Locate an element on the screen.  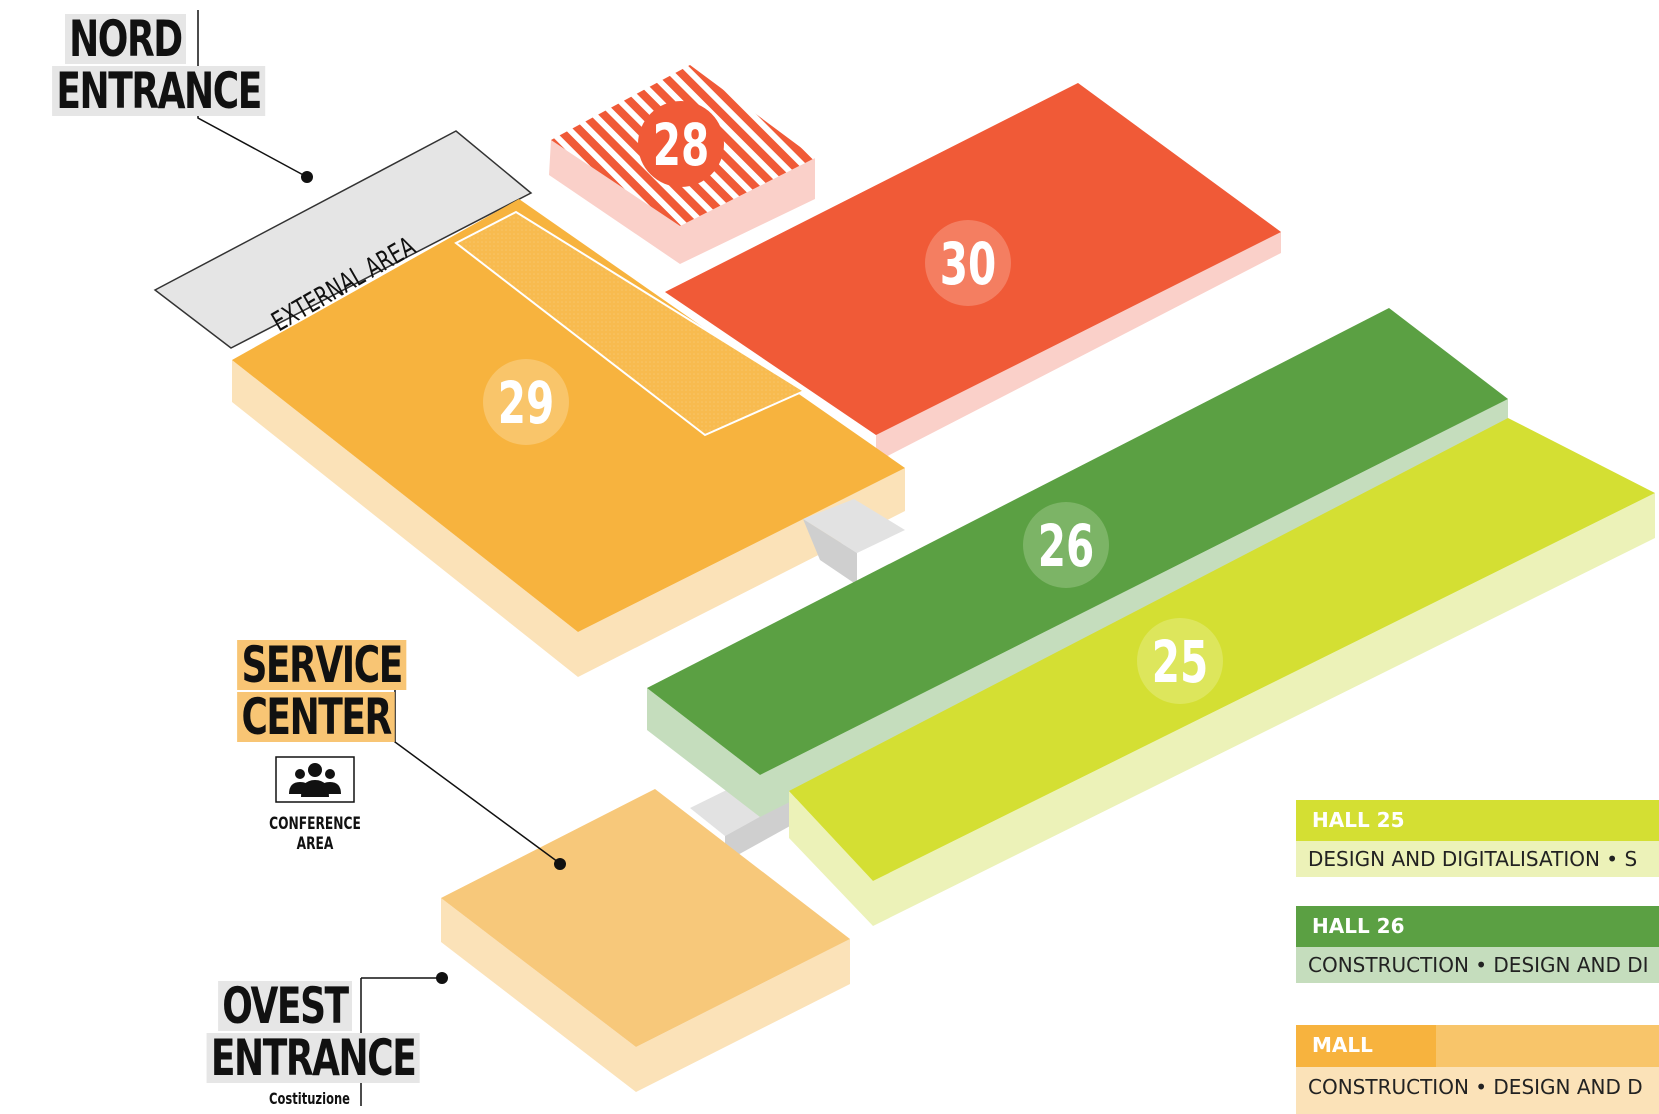
legend-mall: MALL CONSTRUCTION • DESIGN AND D is located at coordinates (1477, 1069).